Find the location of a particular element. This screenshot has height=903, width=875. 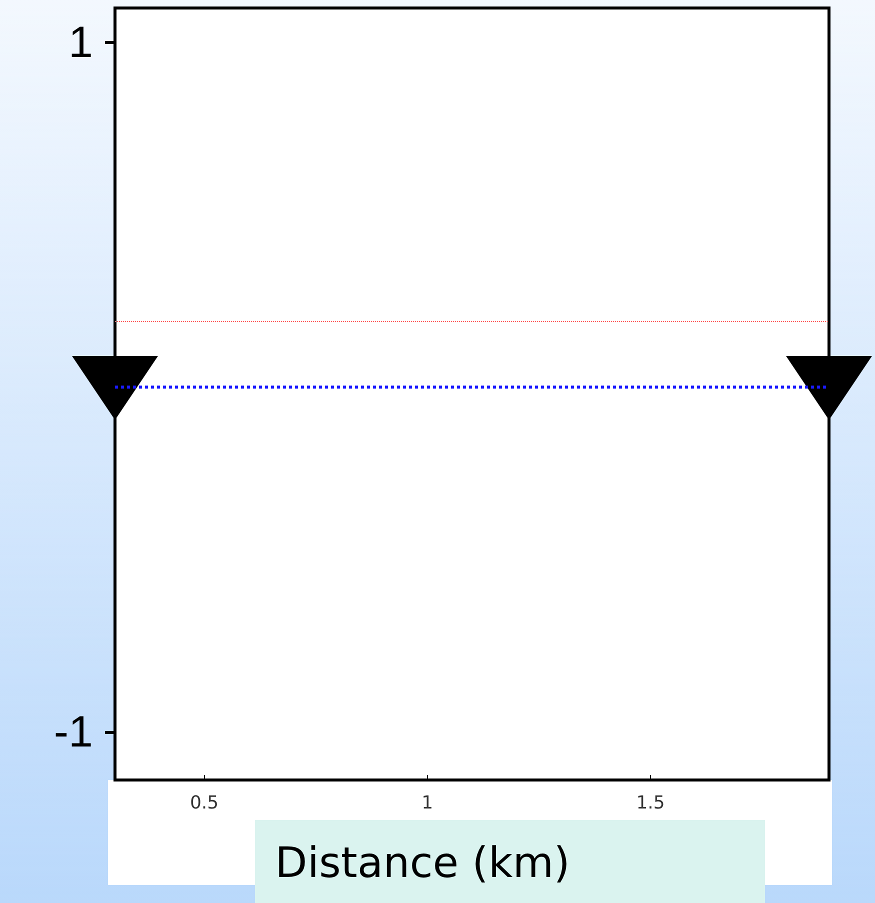

x-tick-label: 0.5 is located at coordinates (204, 803).